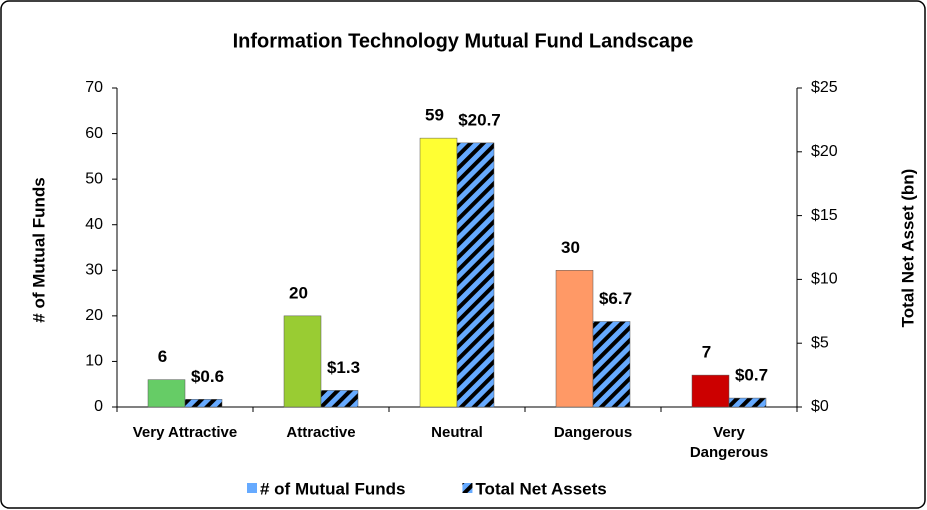 The height and width of the screenshot is (510, 927). I want to click on y-tick-label: 60, so click(94, 133).